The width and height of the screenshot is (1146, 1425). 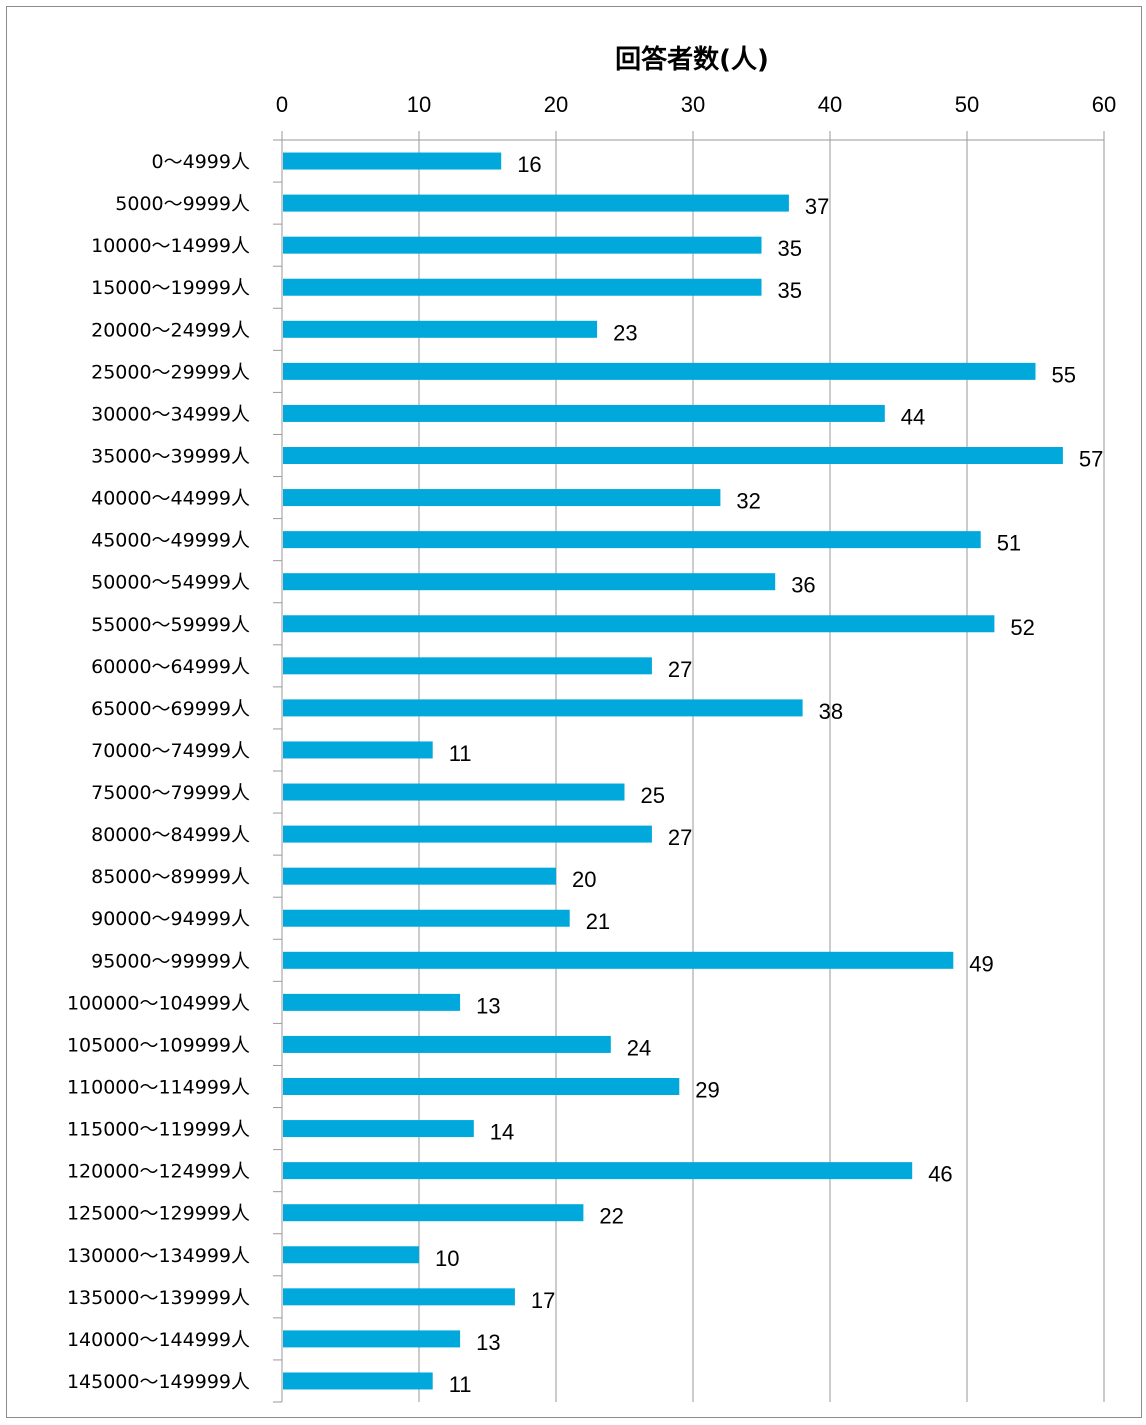 I want to click on x-tick-label: 60, so click(x=1104, y=104).